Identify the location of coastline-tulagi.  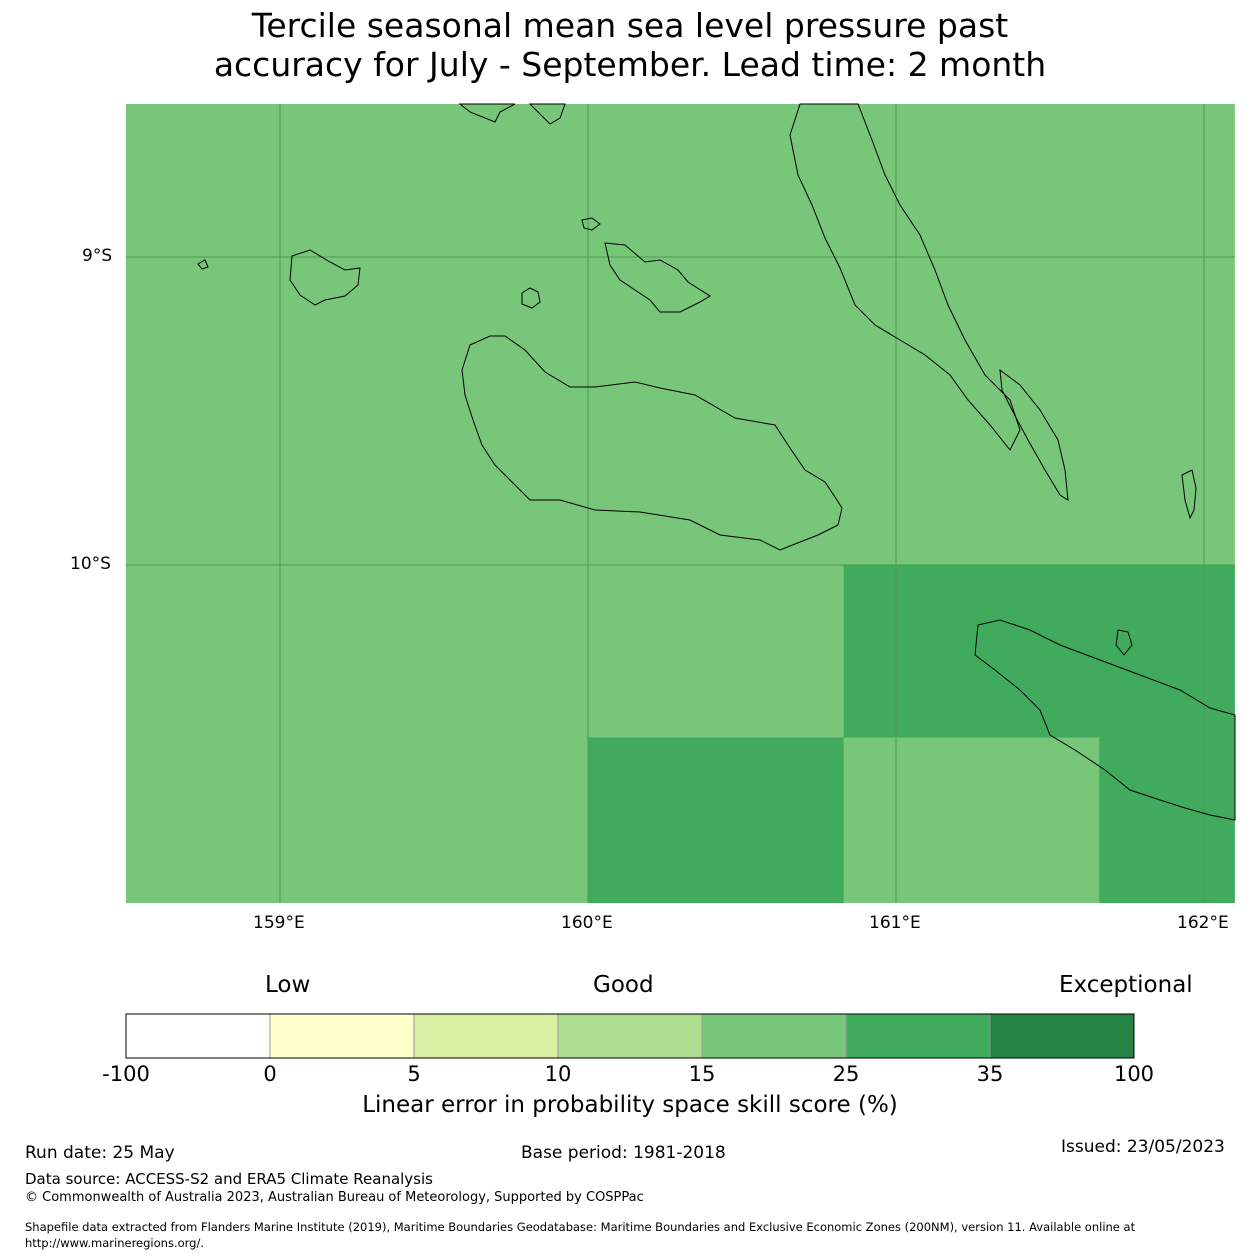
(591, 224).